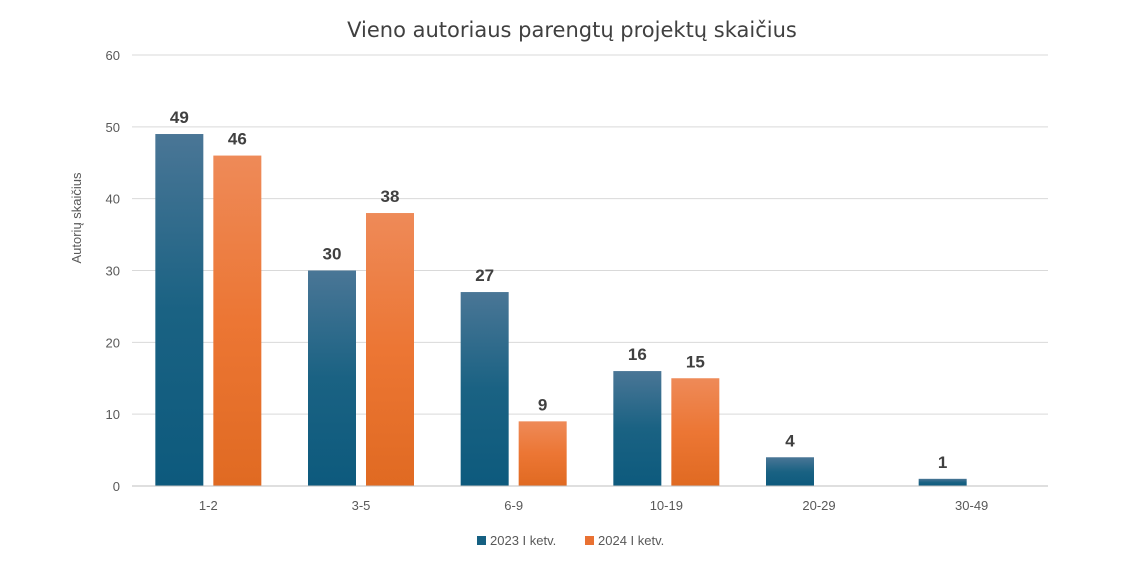 This screenshot has height=584, width=1144. Describe the element at coordinates (116, 486) in the screenshot. I see `y-tick-label: 0` at that location.